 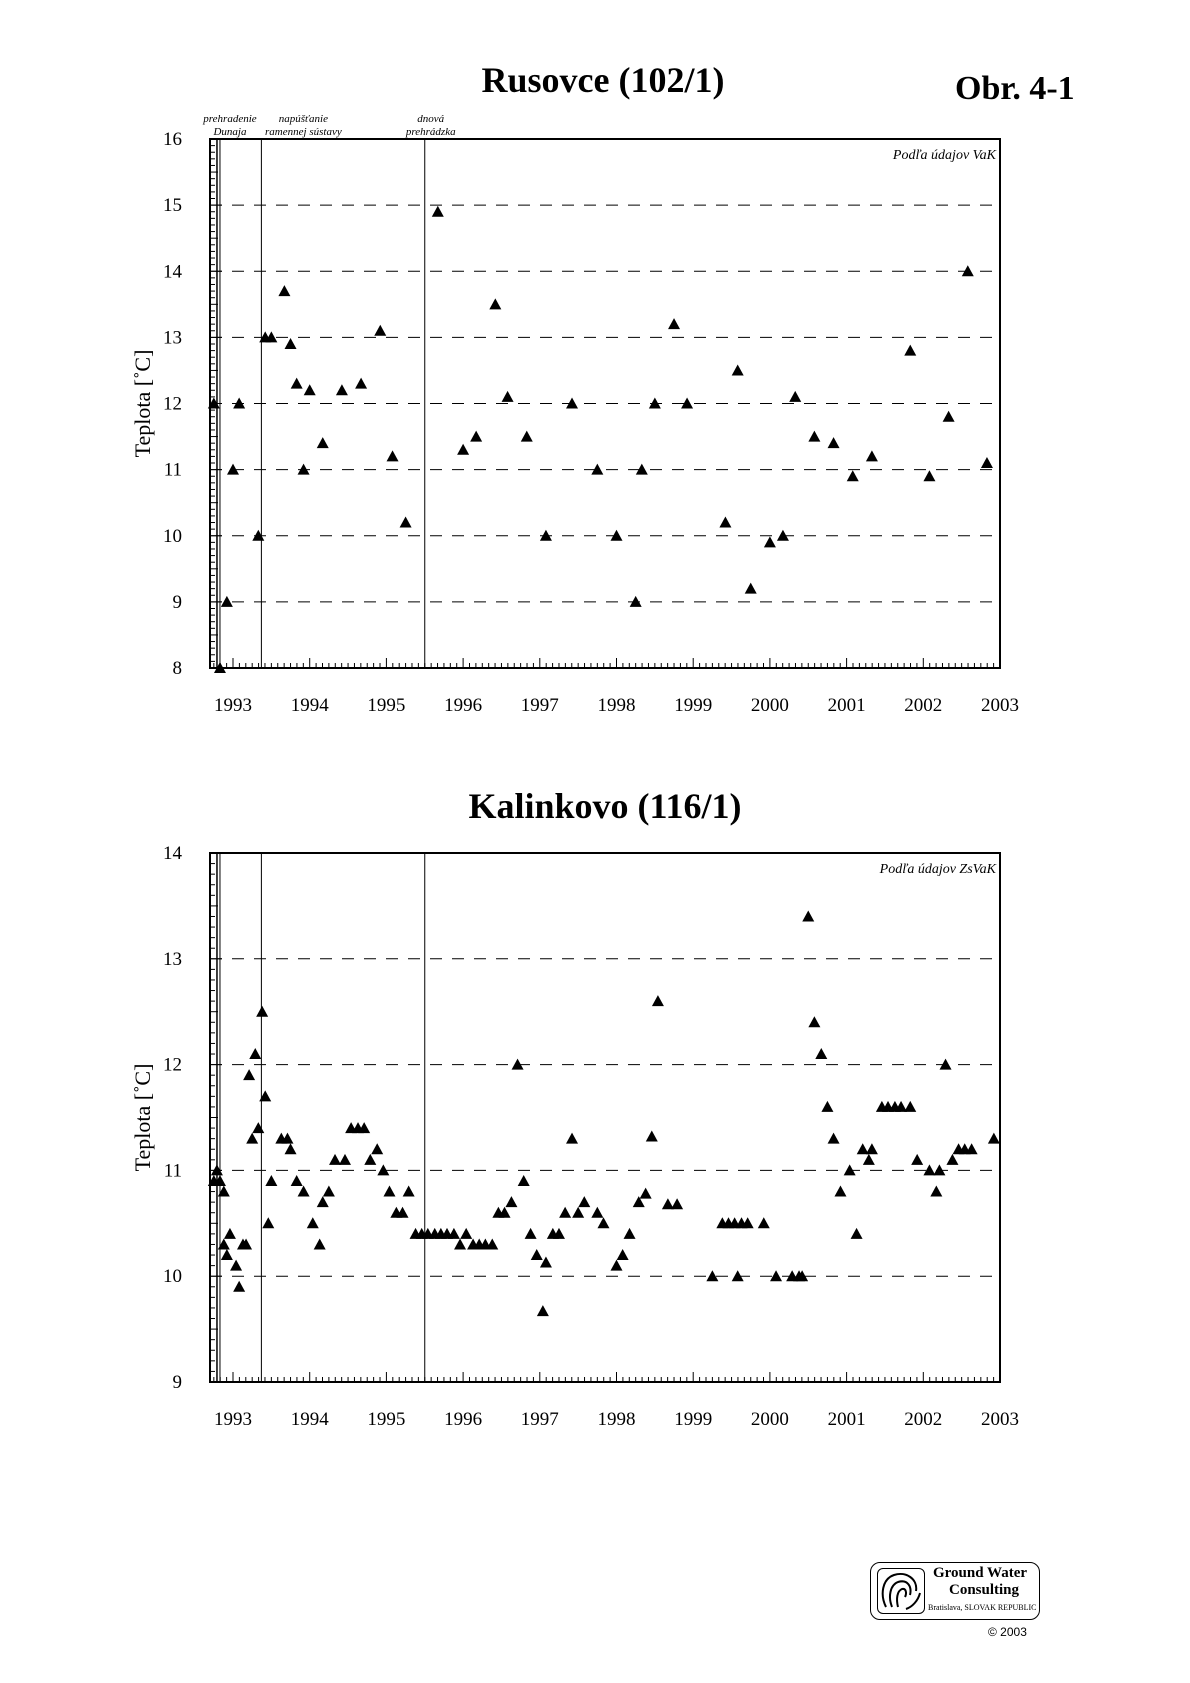 What do you see at coordinates (1000, 705) in the screenshot?
I see `rusovce-x-tick-label: 2003` at bounding box center [1000, 705].